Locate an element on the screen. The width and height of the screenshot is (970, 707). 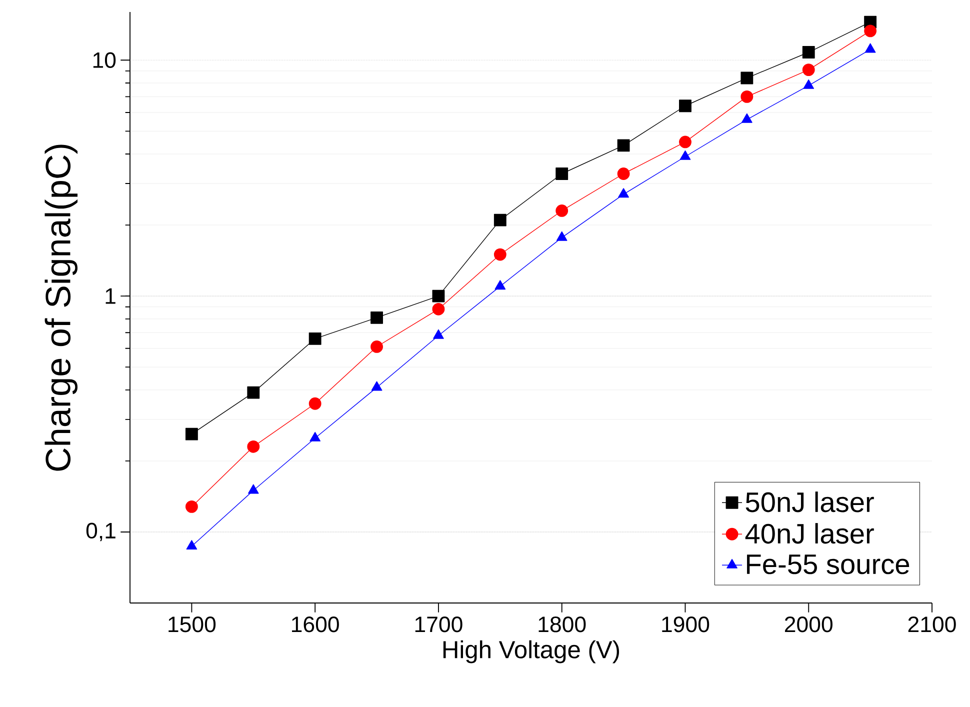
x-tick-label: 2100 is located at coordinates (932, 624).